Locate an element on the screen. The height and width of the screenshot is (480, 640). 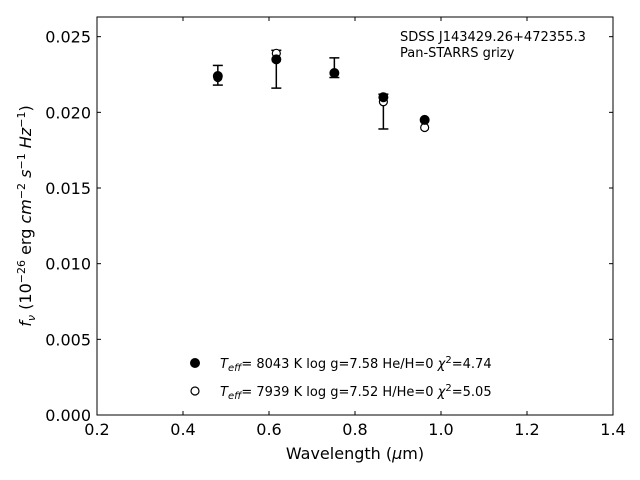
y-tick-label: 0.005 is located at coordinates (68, 339).